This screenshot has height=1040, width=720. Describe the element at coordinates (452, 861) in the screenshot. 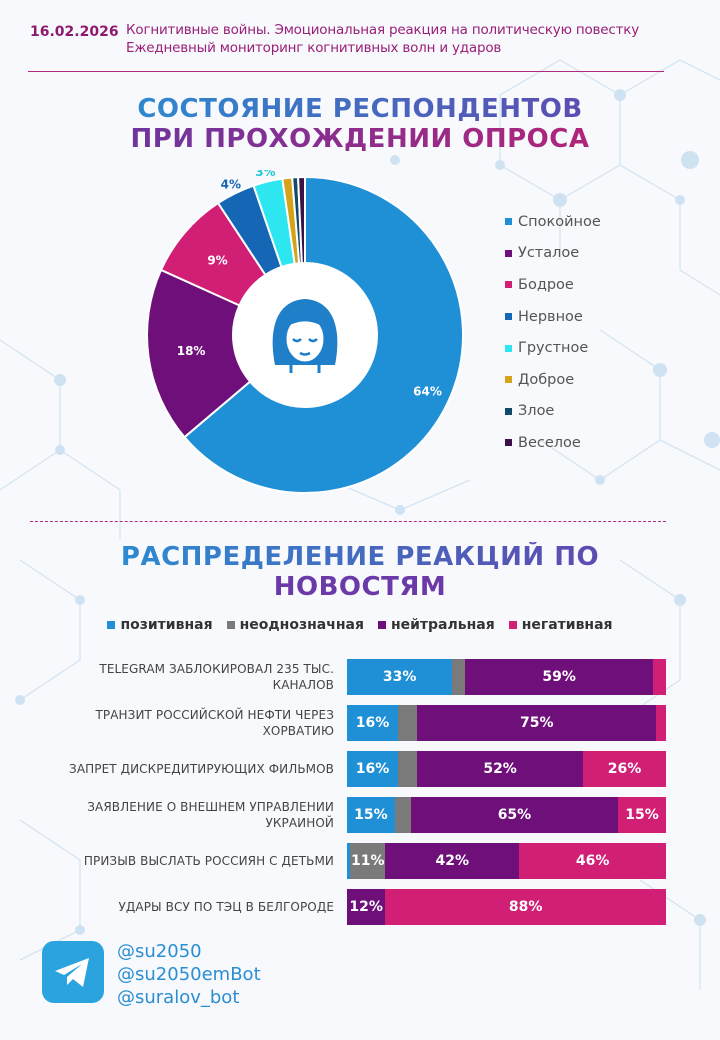

I see `bar-segment: 42%` at that location.